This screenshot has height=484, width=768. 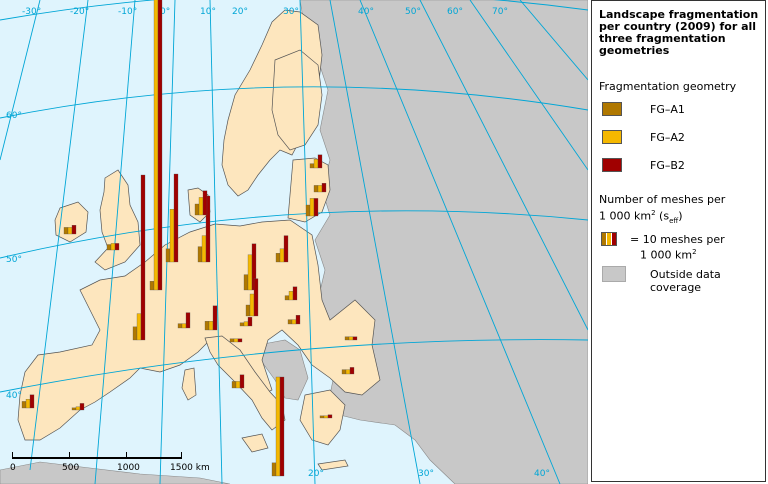 I want to click on bar-group-malta, so click(x=278, y=426).